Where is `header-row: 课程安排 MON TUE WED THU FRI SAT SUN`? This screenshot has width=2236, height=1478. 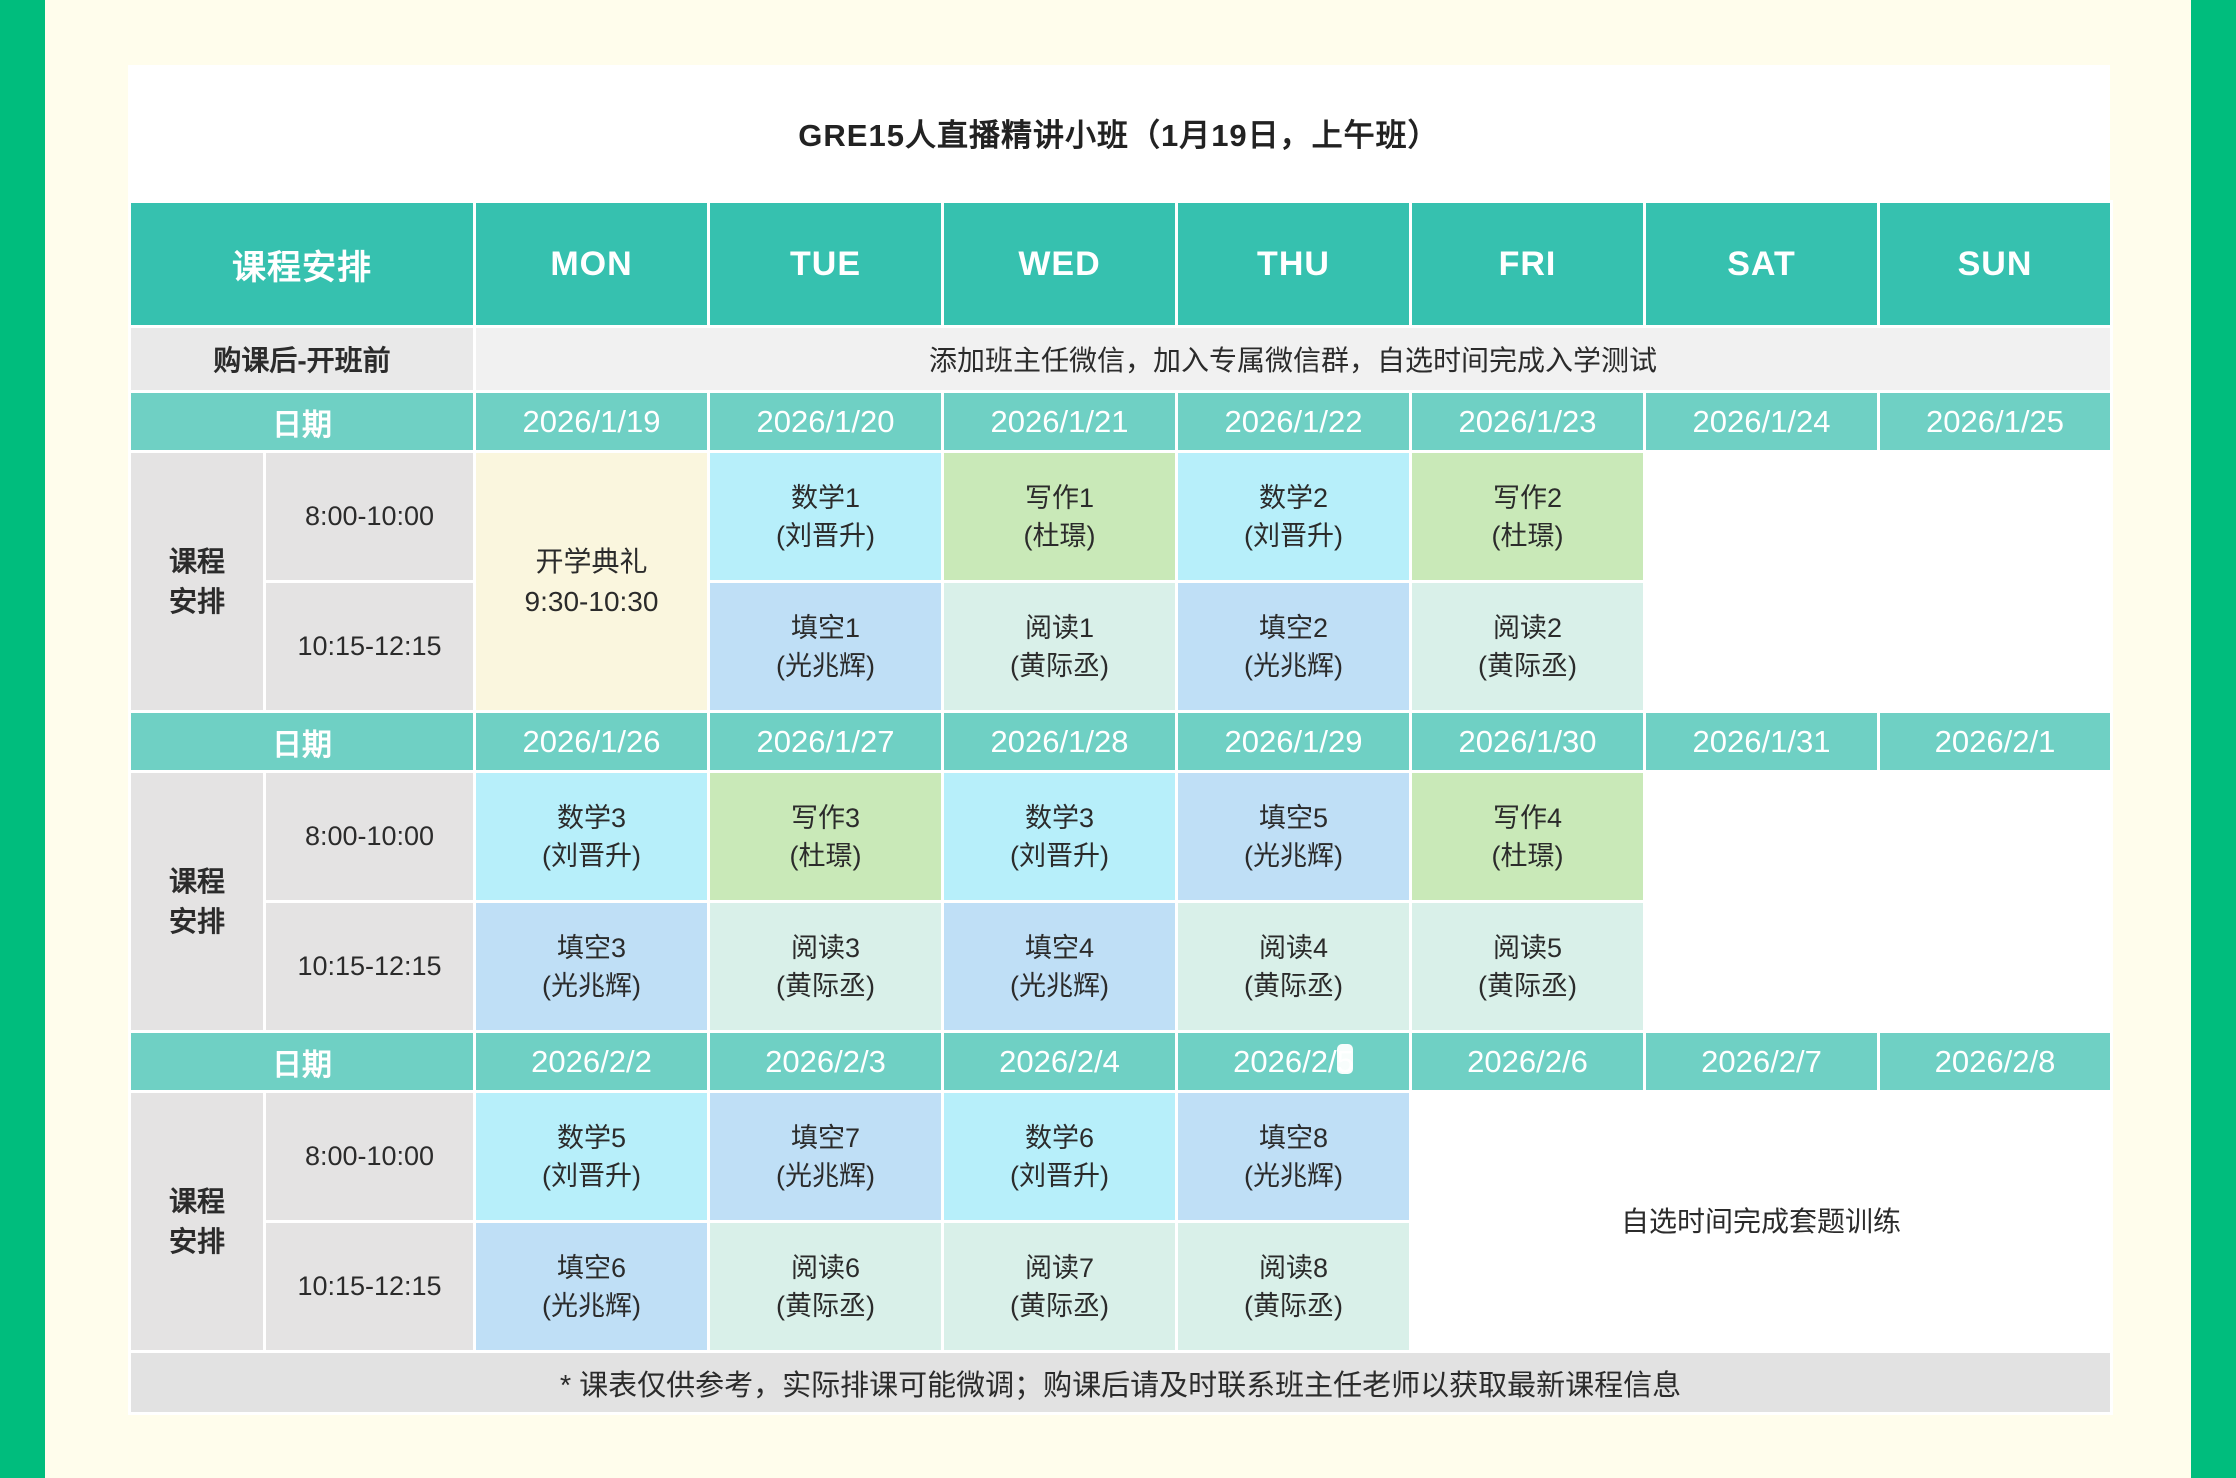
header-row: 课程安排 MON TUE WED THU FRI SAT SUN is located at coordinates (1120, 264).